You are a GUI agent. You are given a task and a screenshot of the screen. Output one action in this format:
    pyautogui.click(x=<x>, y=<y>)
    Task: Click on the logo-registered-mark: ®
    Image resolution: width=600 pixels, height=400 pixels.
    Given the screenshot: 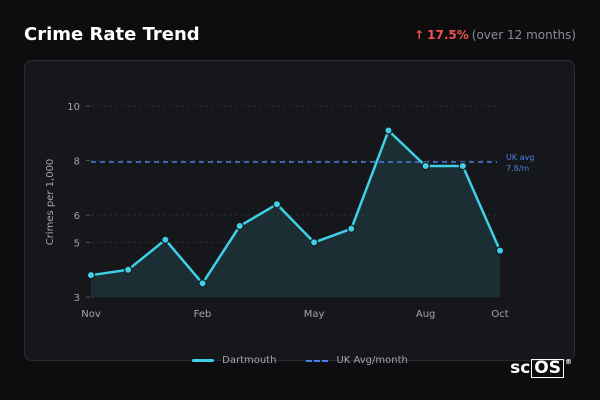 What is the action you would take?
    pyautogui.click(x=568, y=362)
    